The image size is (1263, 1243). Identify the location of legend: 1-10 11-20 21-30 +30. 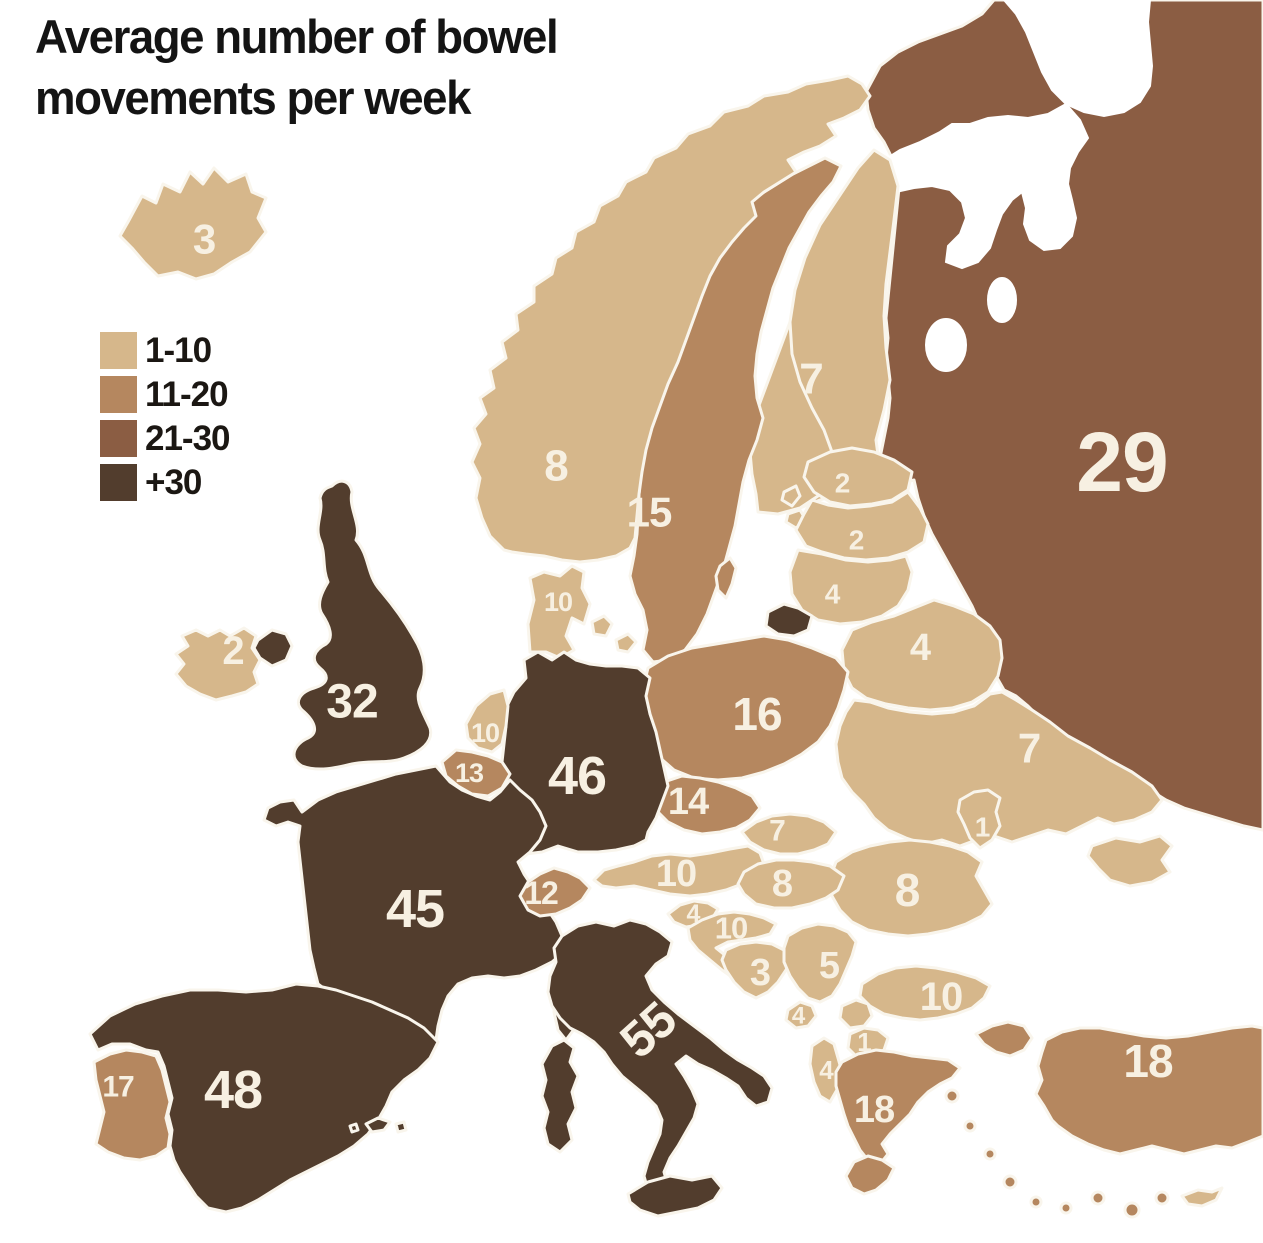
(165, 416).